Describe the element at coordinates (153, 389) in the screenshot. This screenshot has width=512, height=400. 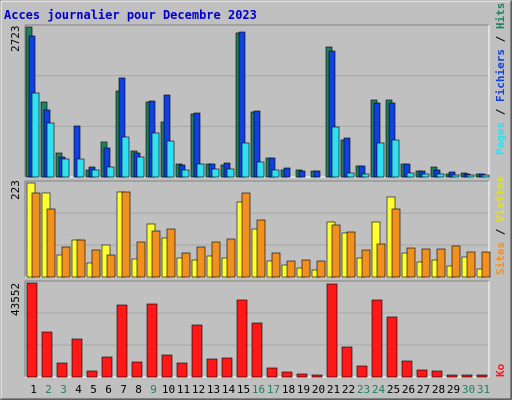
I see `day-label: 9` at that location.